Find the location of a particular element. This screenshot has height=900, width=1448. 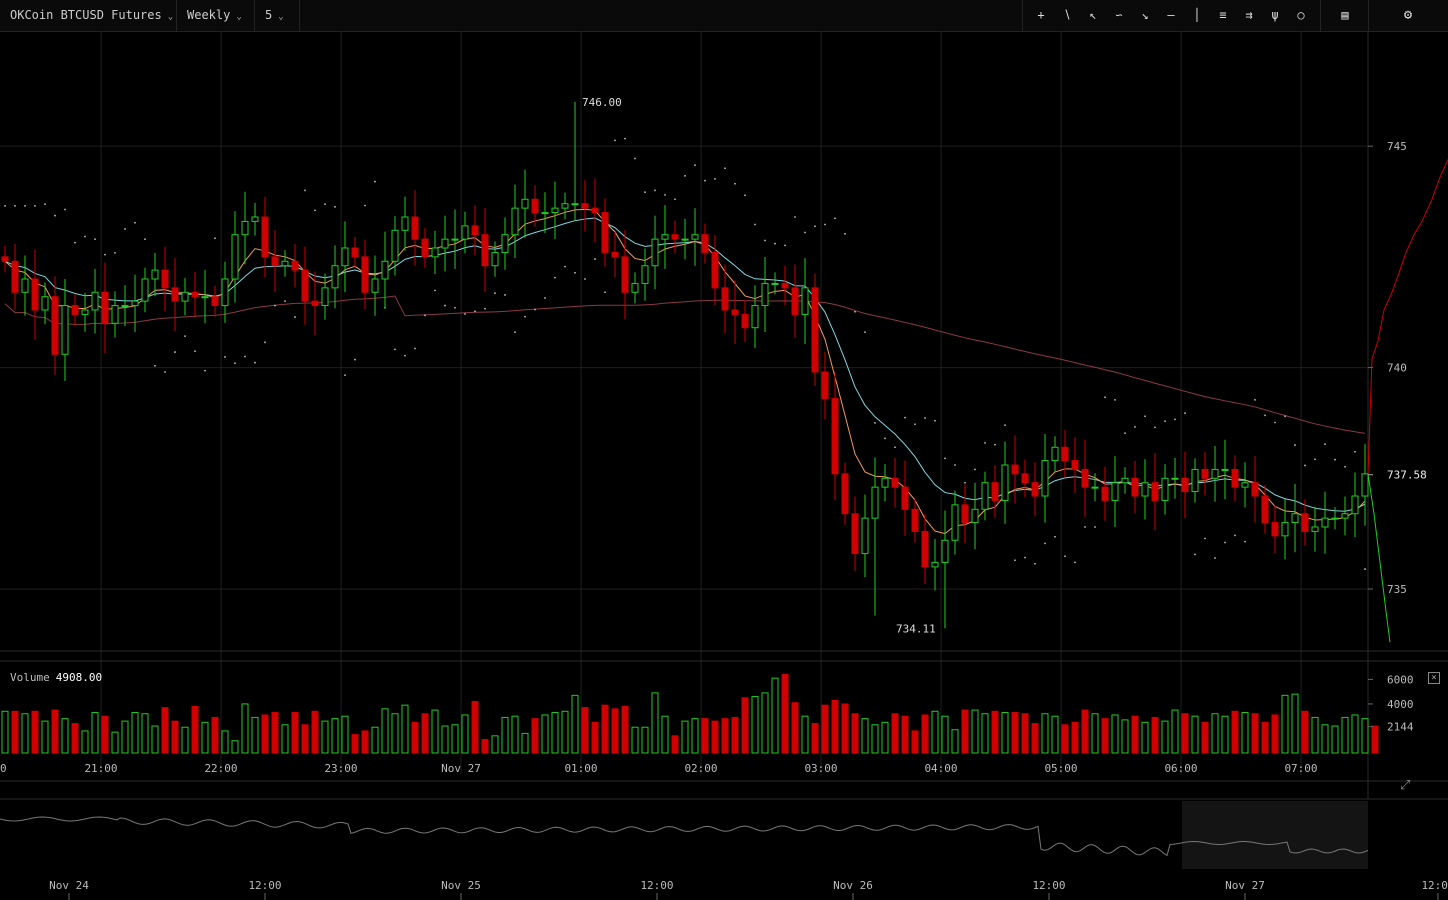

vertical-line-icon: │ is located at coordinates (1197, 15).